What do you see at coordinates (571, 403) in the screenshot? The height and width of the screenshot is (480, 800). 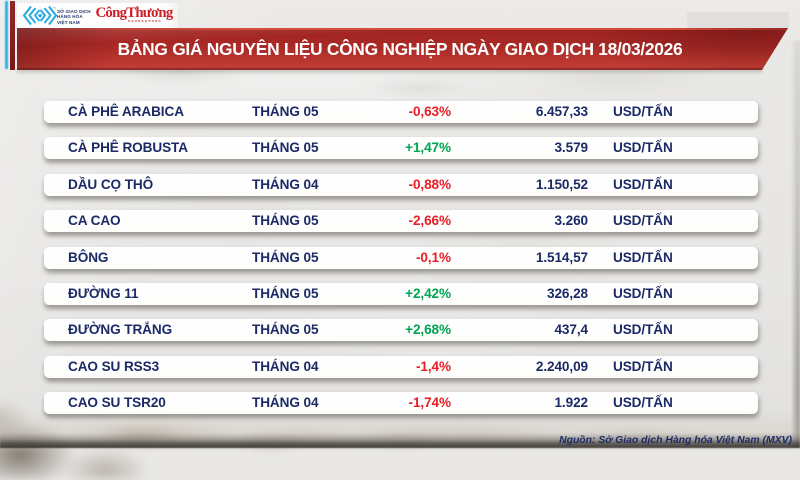 I see `price-value: 1.922` at bounding box center [571, 403].